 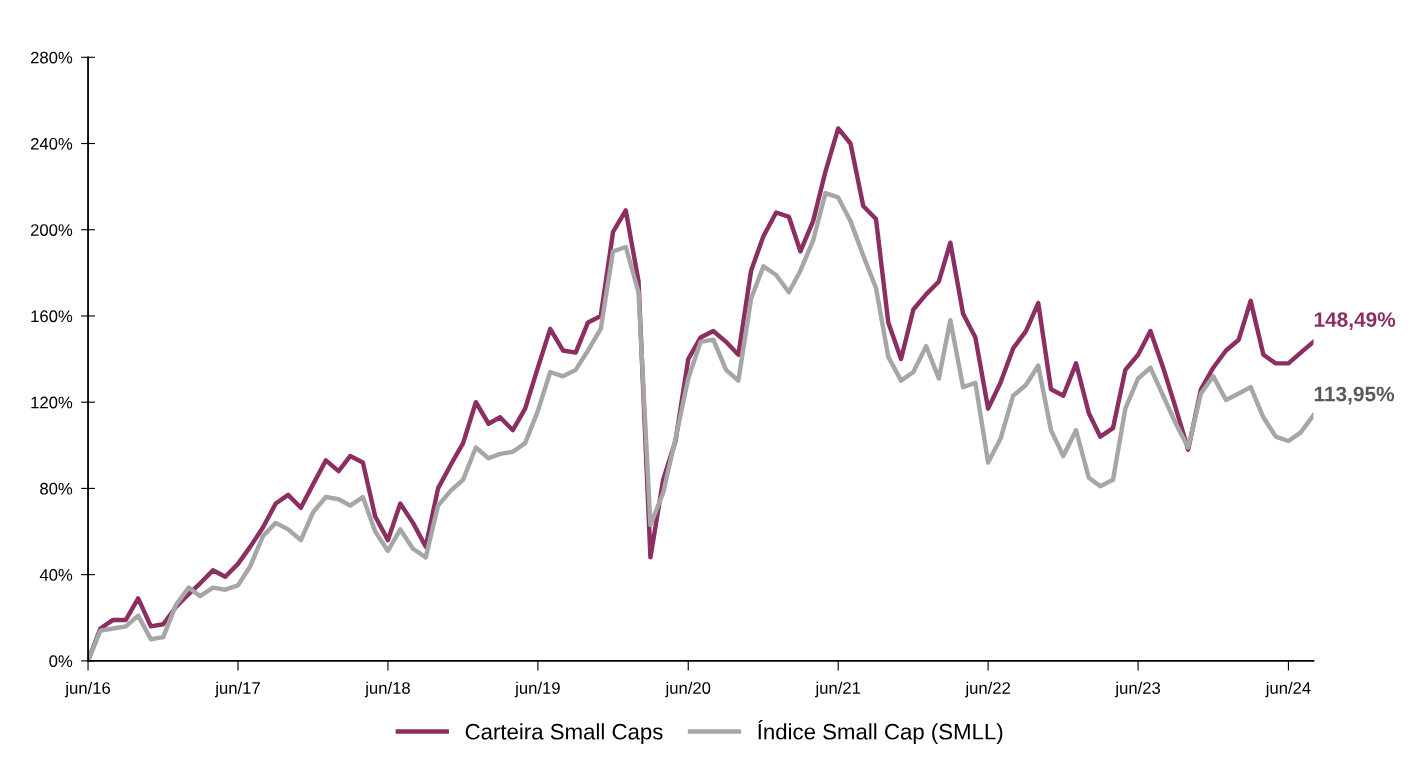 What do you see at coordinates (56, 575) in the screenshot?
I see `y-tick-label: 40%` at bounding box center [56, 575].